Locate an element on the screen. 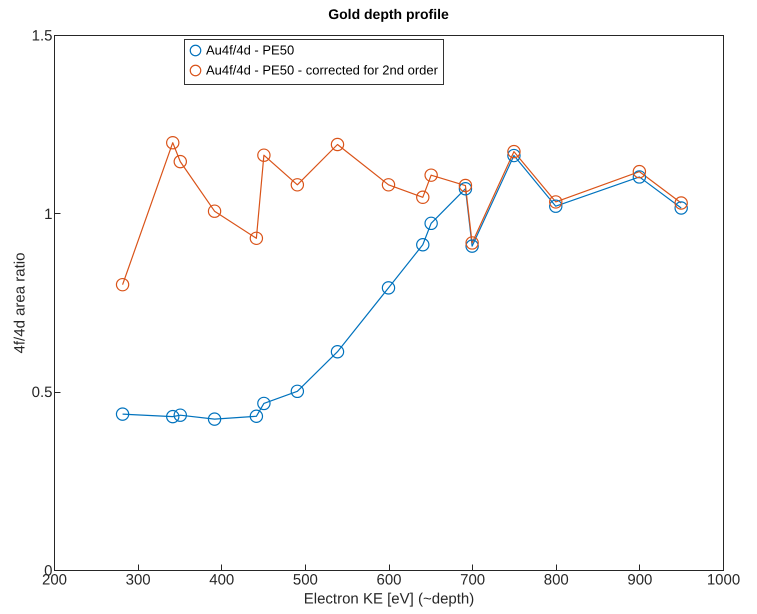  x-axis-title: Electron KE [eV] (~depth) is located at coordinates (389, 599).